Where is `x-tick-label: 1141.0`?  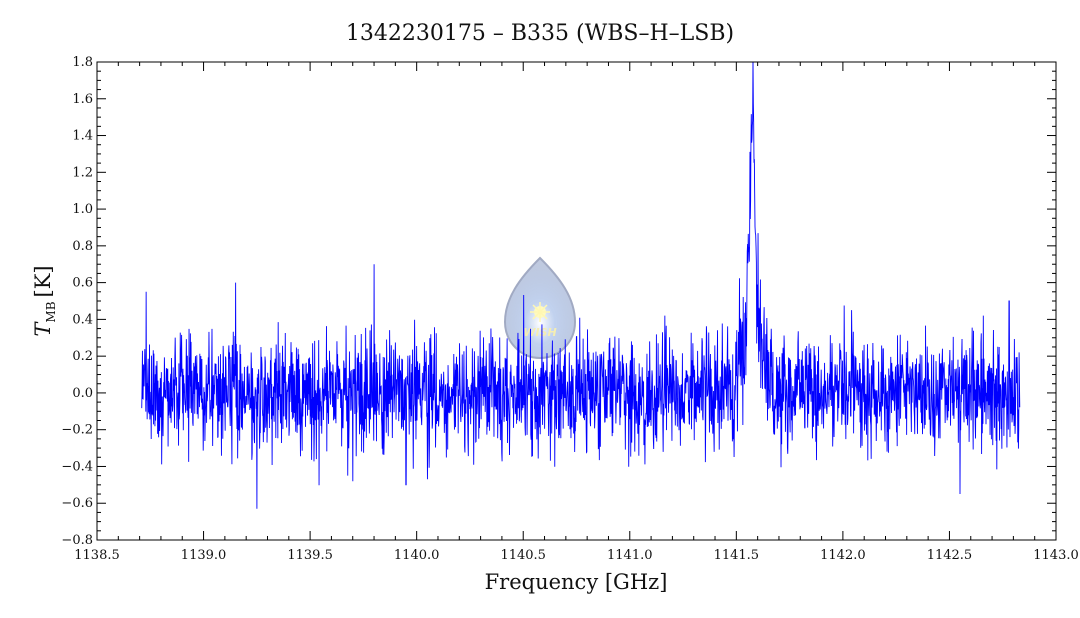 x-tick-label: 1141.0 is located at coordinates (630, 555).